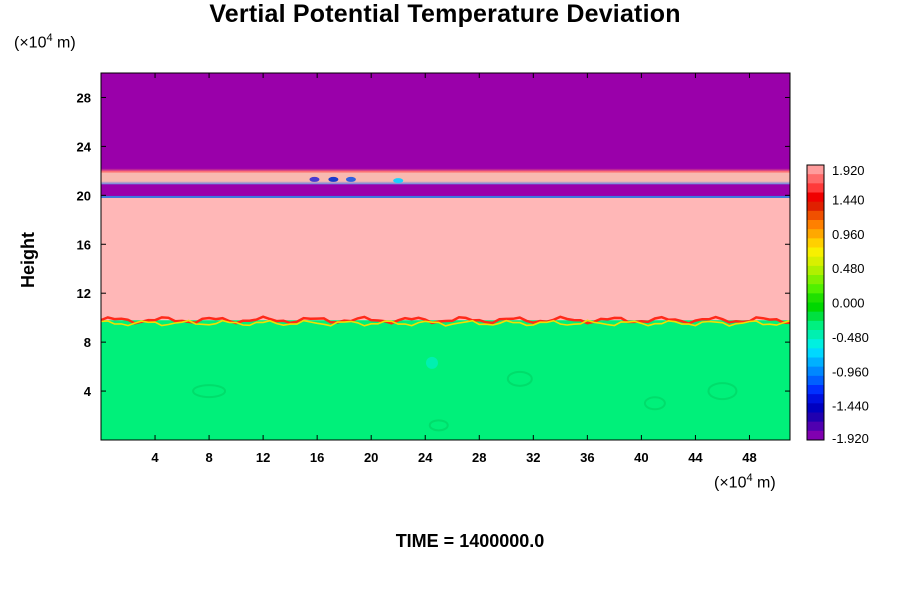  What do you see at coordinates (84, 293) in the screenshot?
I see `y-tick-label: 12` at bounding box center [84, 293].